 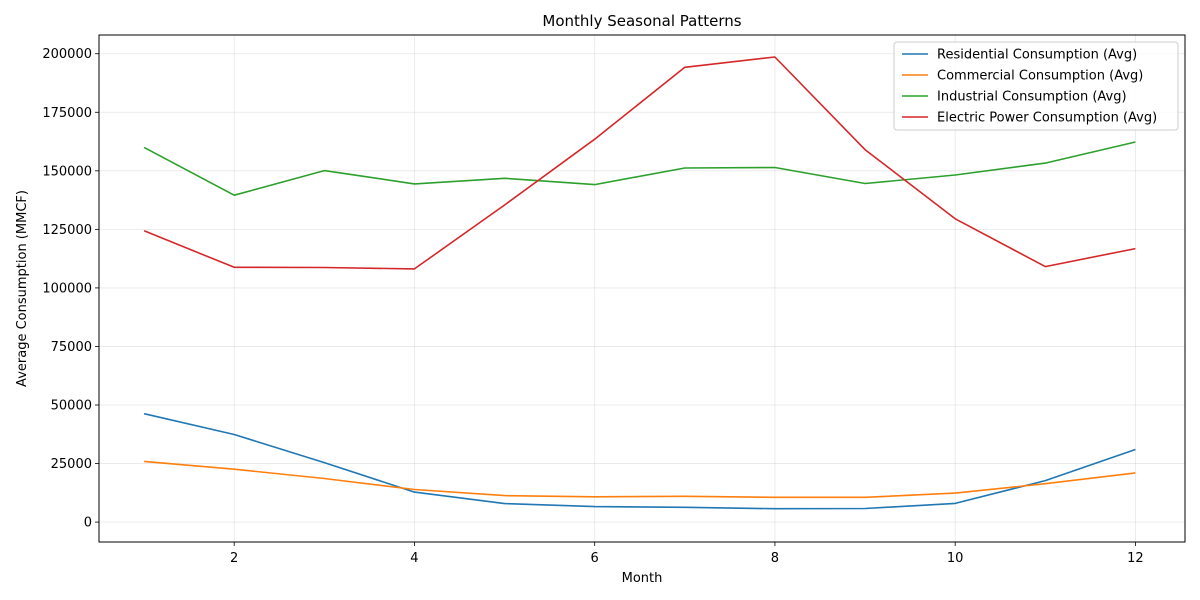 What do you see at coordinates (1135, 558) in the screenshot?
I see `x-tick-label: 12` at bounding box center [1135, 558].